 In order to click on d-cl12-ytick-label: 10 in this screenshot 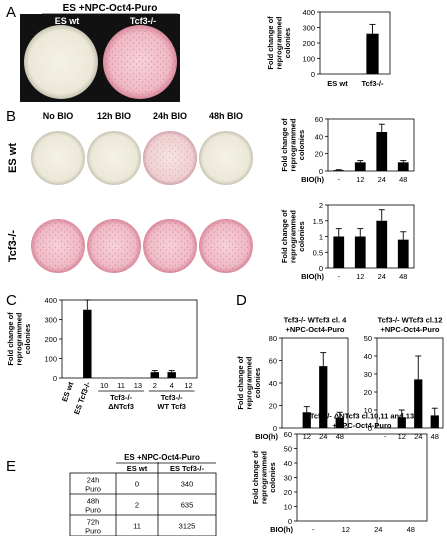, I will do `click(368, 410)`.